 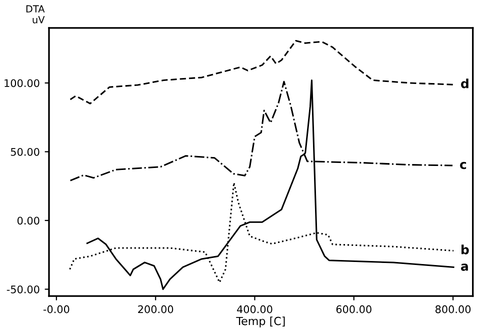 What do you see at coordinates (28, 220) in the screenshot?
I see `y-tick-label: 0.00` at bounding box center [28, 220].